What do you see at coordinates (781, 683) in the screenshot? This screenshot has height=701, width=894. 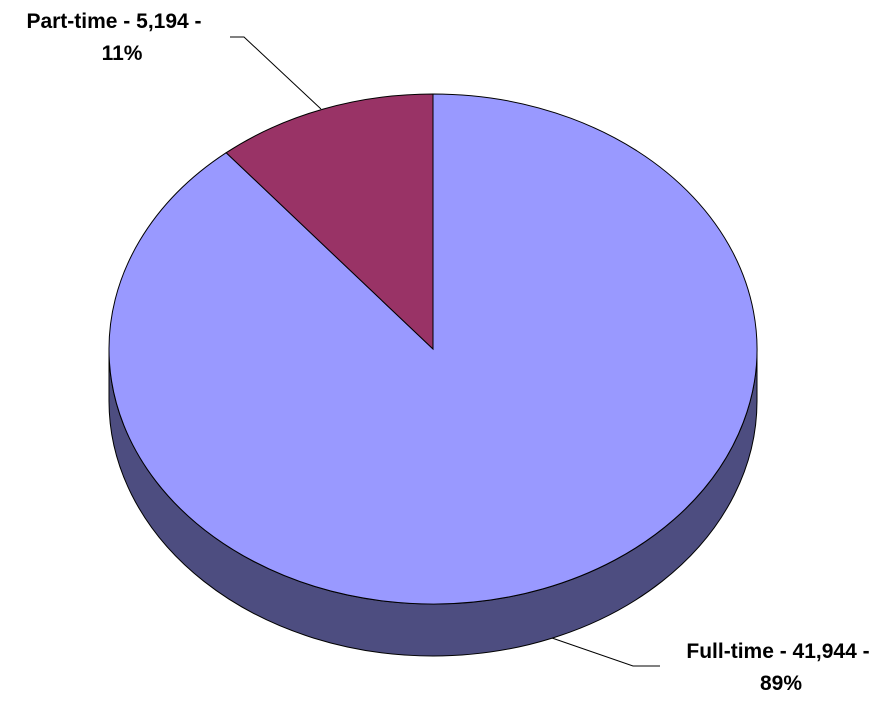 I see `slice-label-full-time-line2: 89%` at bounding box center [781, 683].